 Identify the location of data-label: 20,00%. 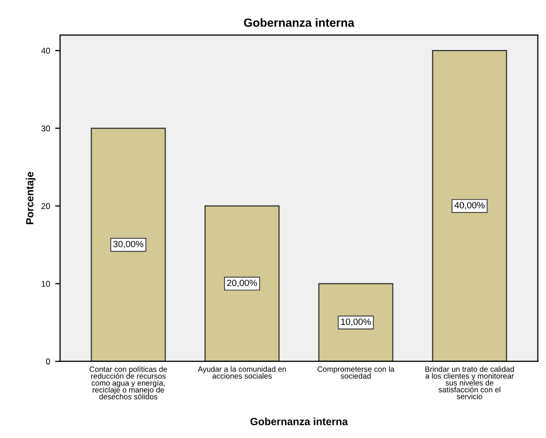
(242, 284).